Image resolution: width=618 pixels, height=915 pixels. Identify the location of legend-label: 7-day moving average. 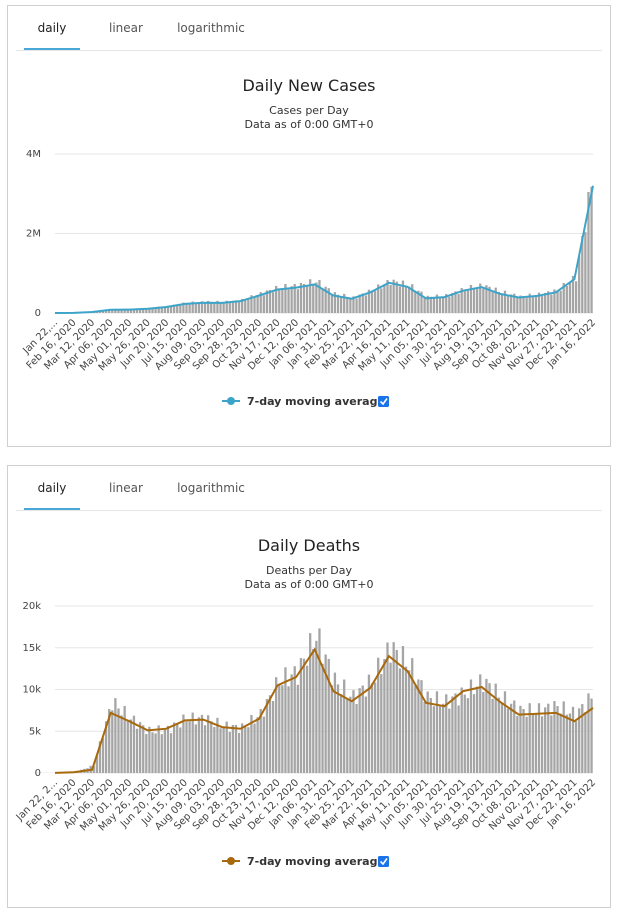
(316, 401).